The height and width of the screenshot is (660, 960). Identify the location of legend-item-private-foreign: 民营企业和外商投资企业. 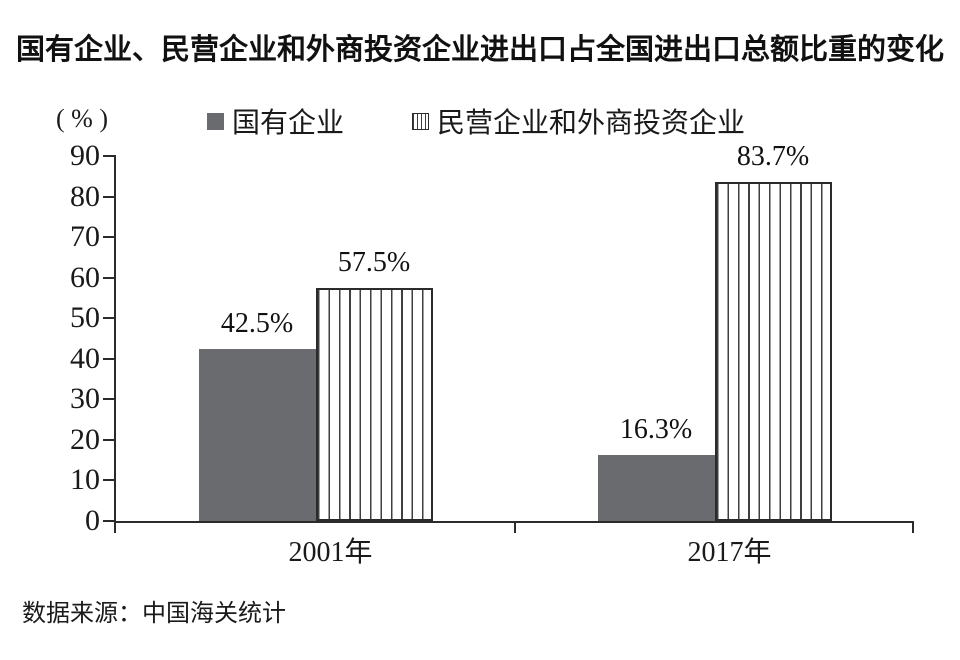
(579, 121).